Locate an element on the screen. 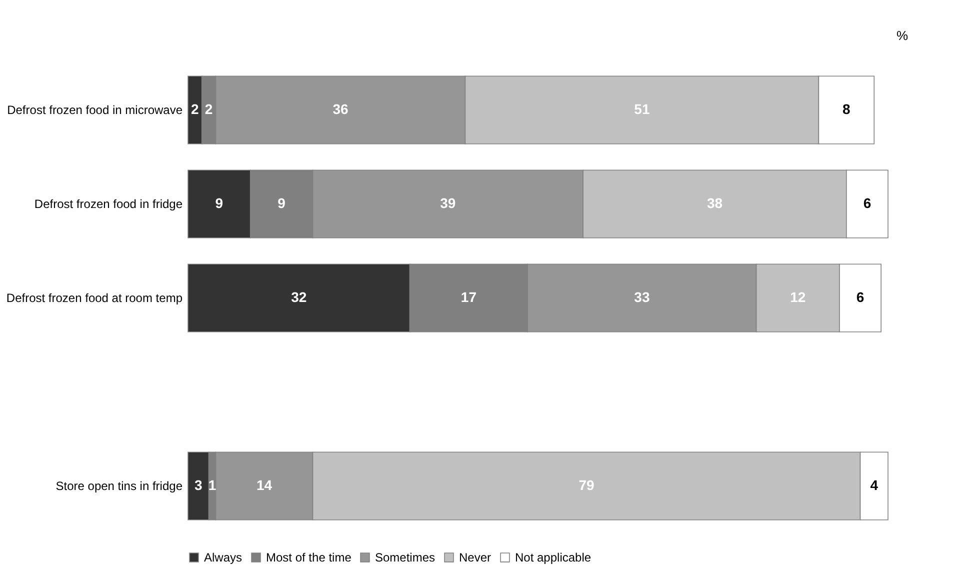  legend-label: Not applicable is located at coordinates (553, 557).